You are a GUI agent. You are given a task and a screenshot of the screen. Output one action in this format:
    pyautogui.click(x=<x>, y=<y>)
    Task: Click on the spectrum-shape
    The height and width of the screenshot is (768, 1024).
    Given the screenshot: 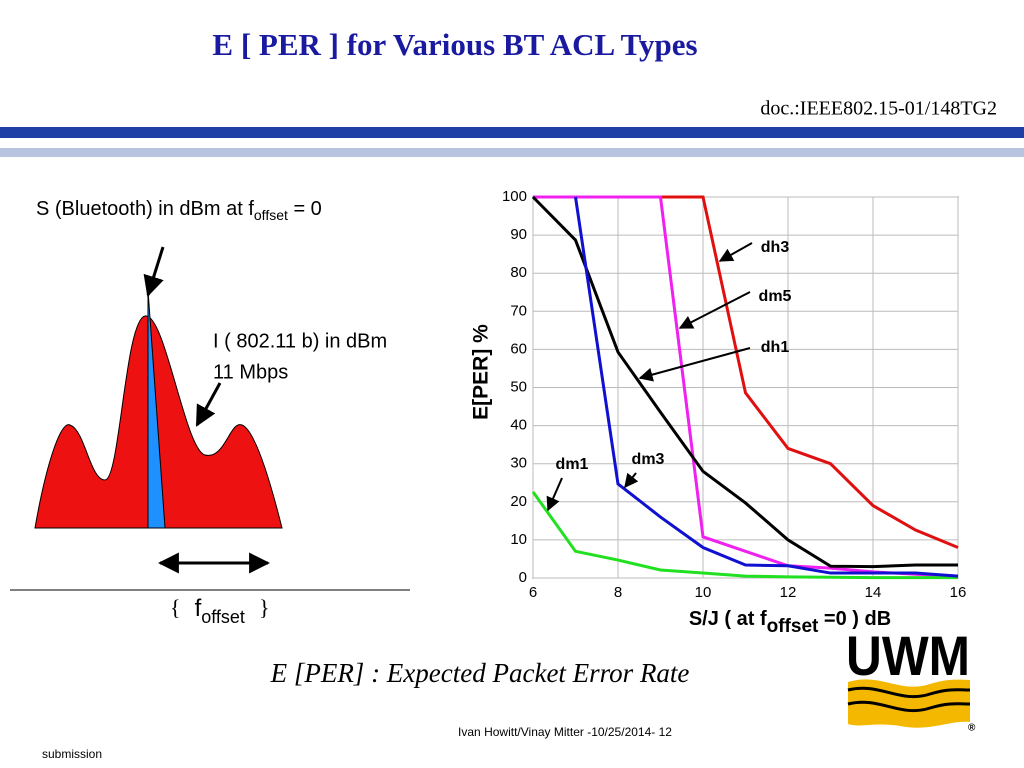 What is the action you would take?
    pyautogui.click(x=158, y=422)
    